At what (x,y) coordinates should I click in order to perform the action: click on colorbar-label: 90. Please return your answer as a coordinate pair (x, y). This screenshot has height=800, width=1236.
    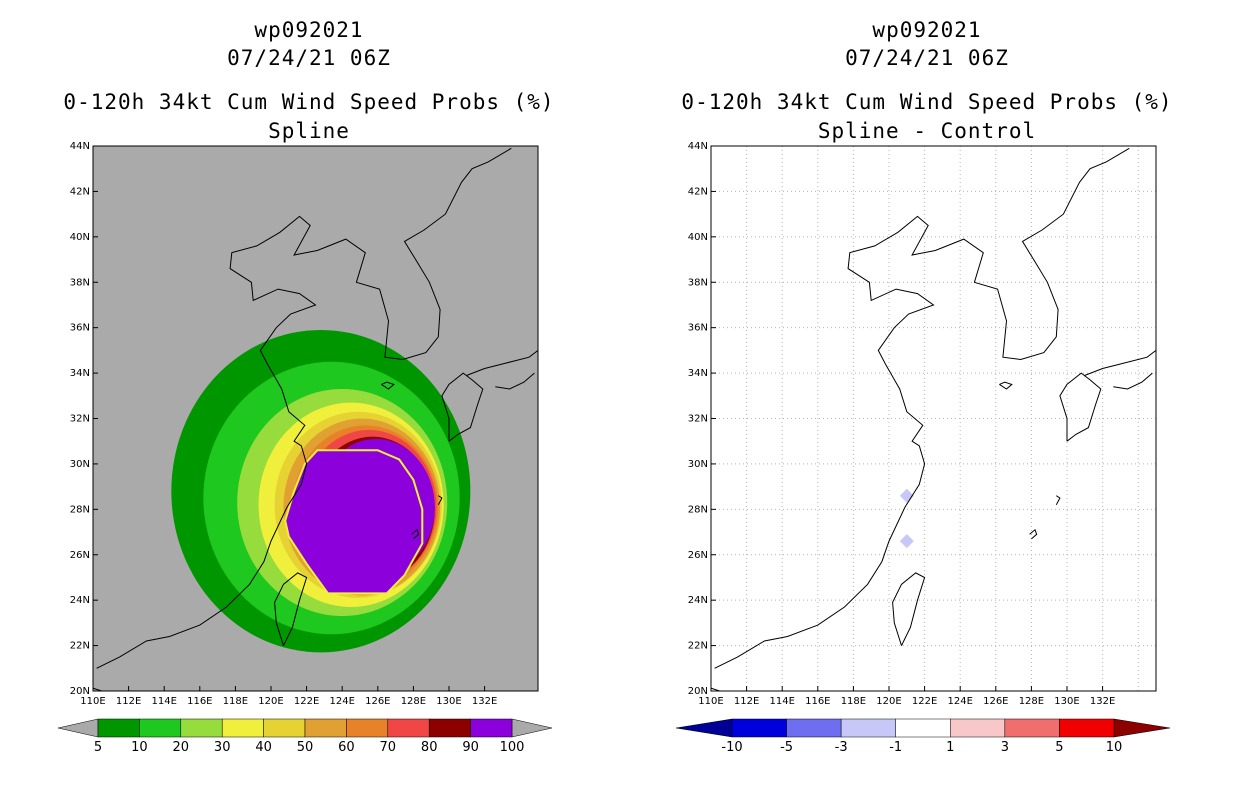
    Looking at the image, I should click on (470, 747).